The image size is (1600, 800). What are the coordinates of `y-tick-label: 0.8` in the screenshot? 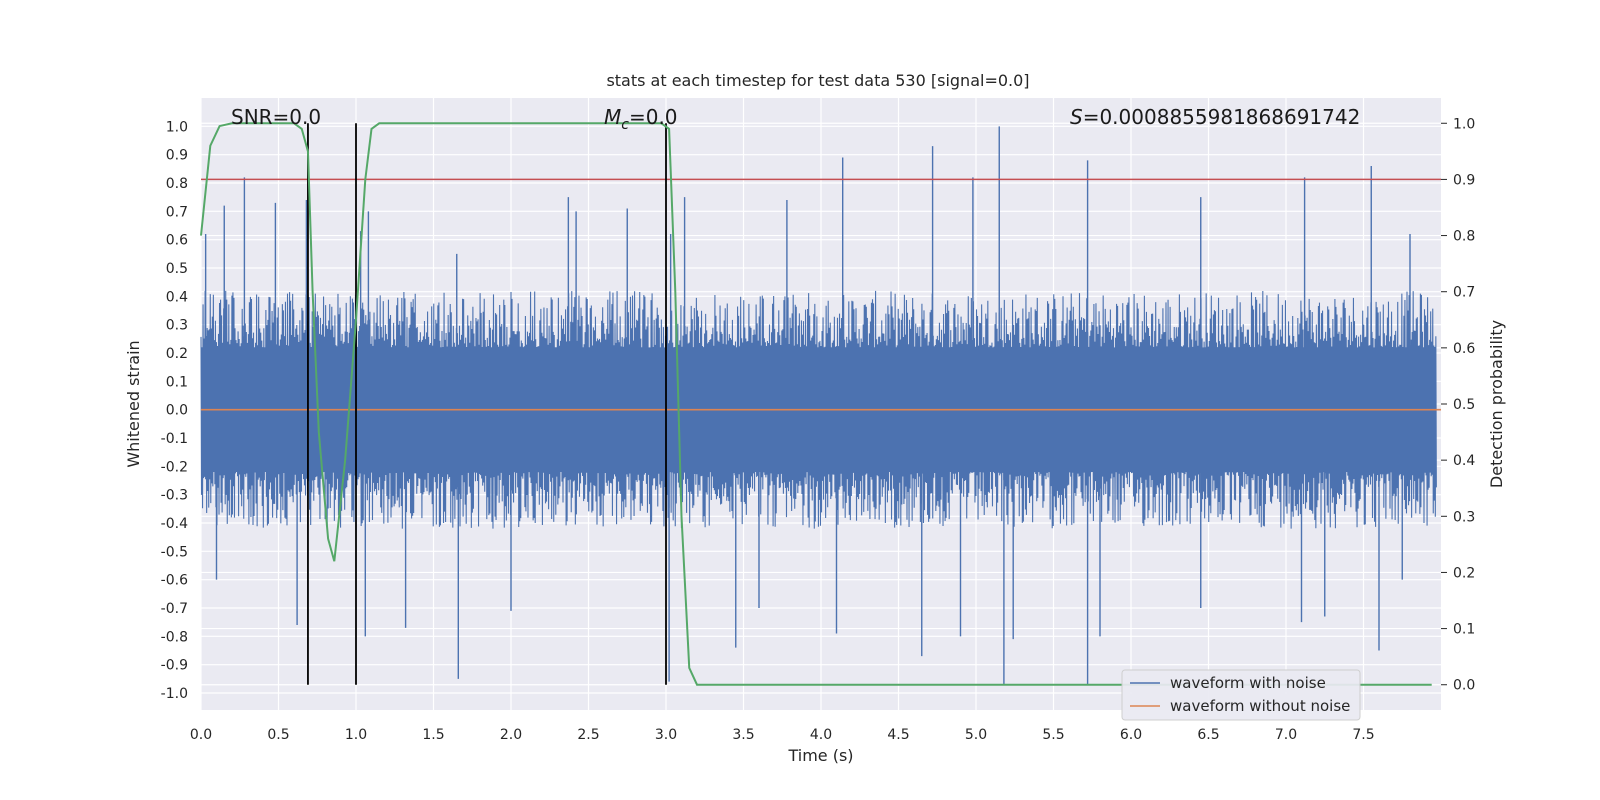 It's located at (177, 184).